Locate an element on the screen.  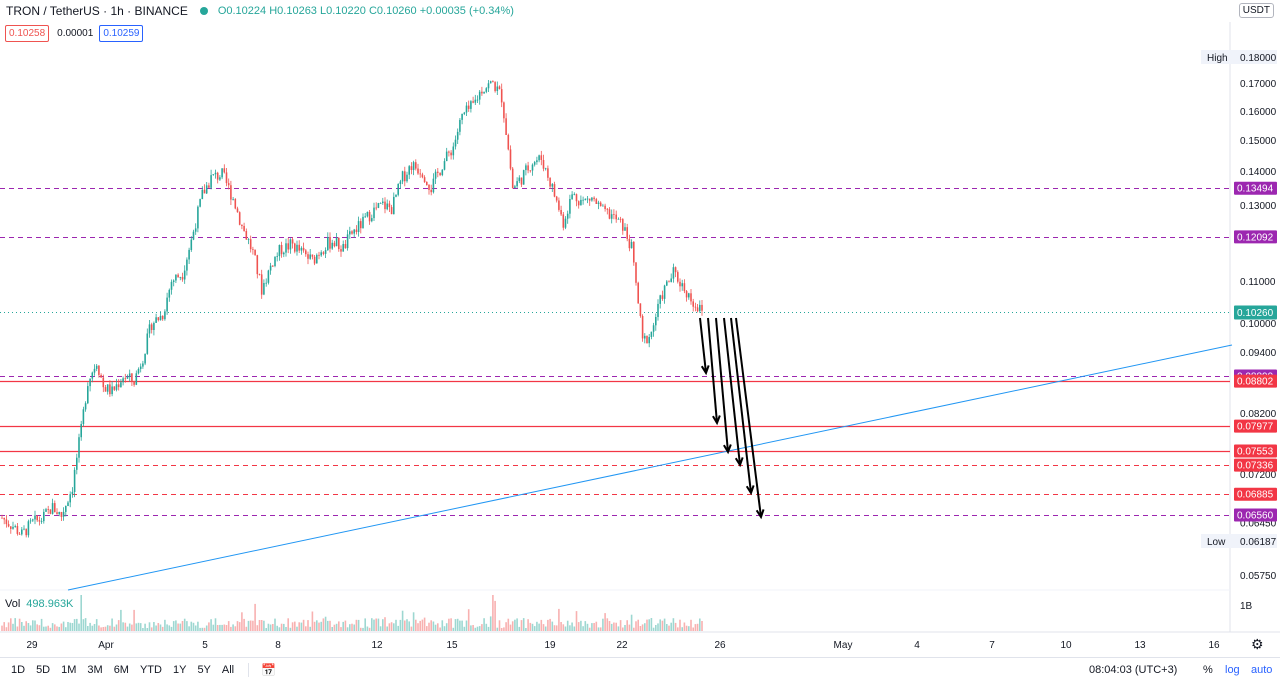
price-tick-3: 0.15000 is located at coordinates (1258, 141).